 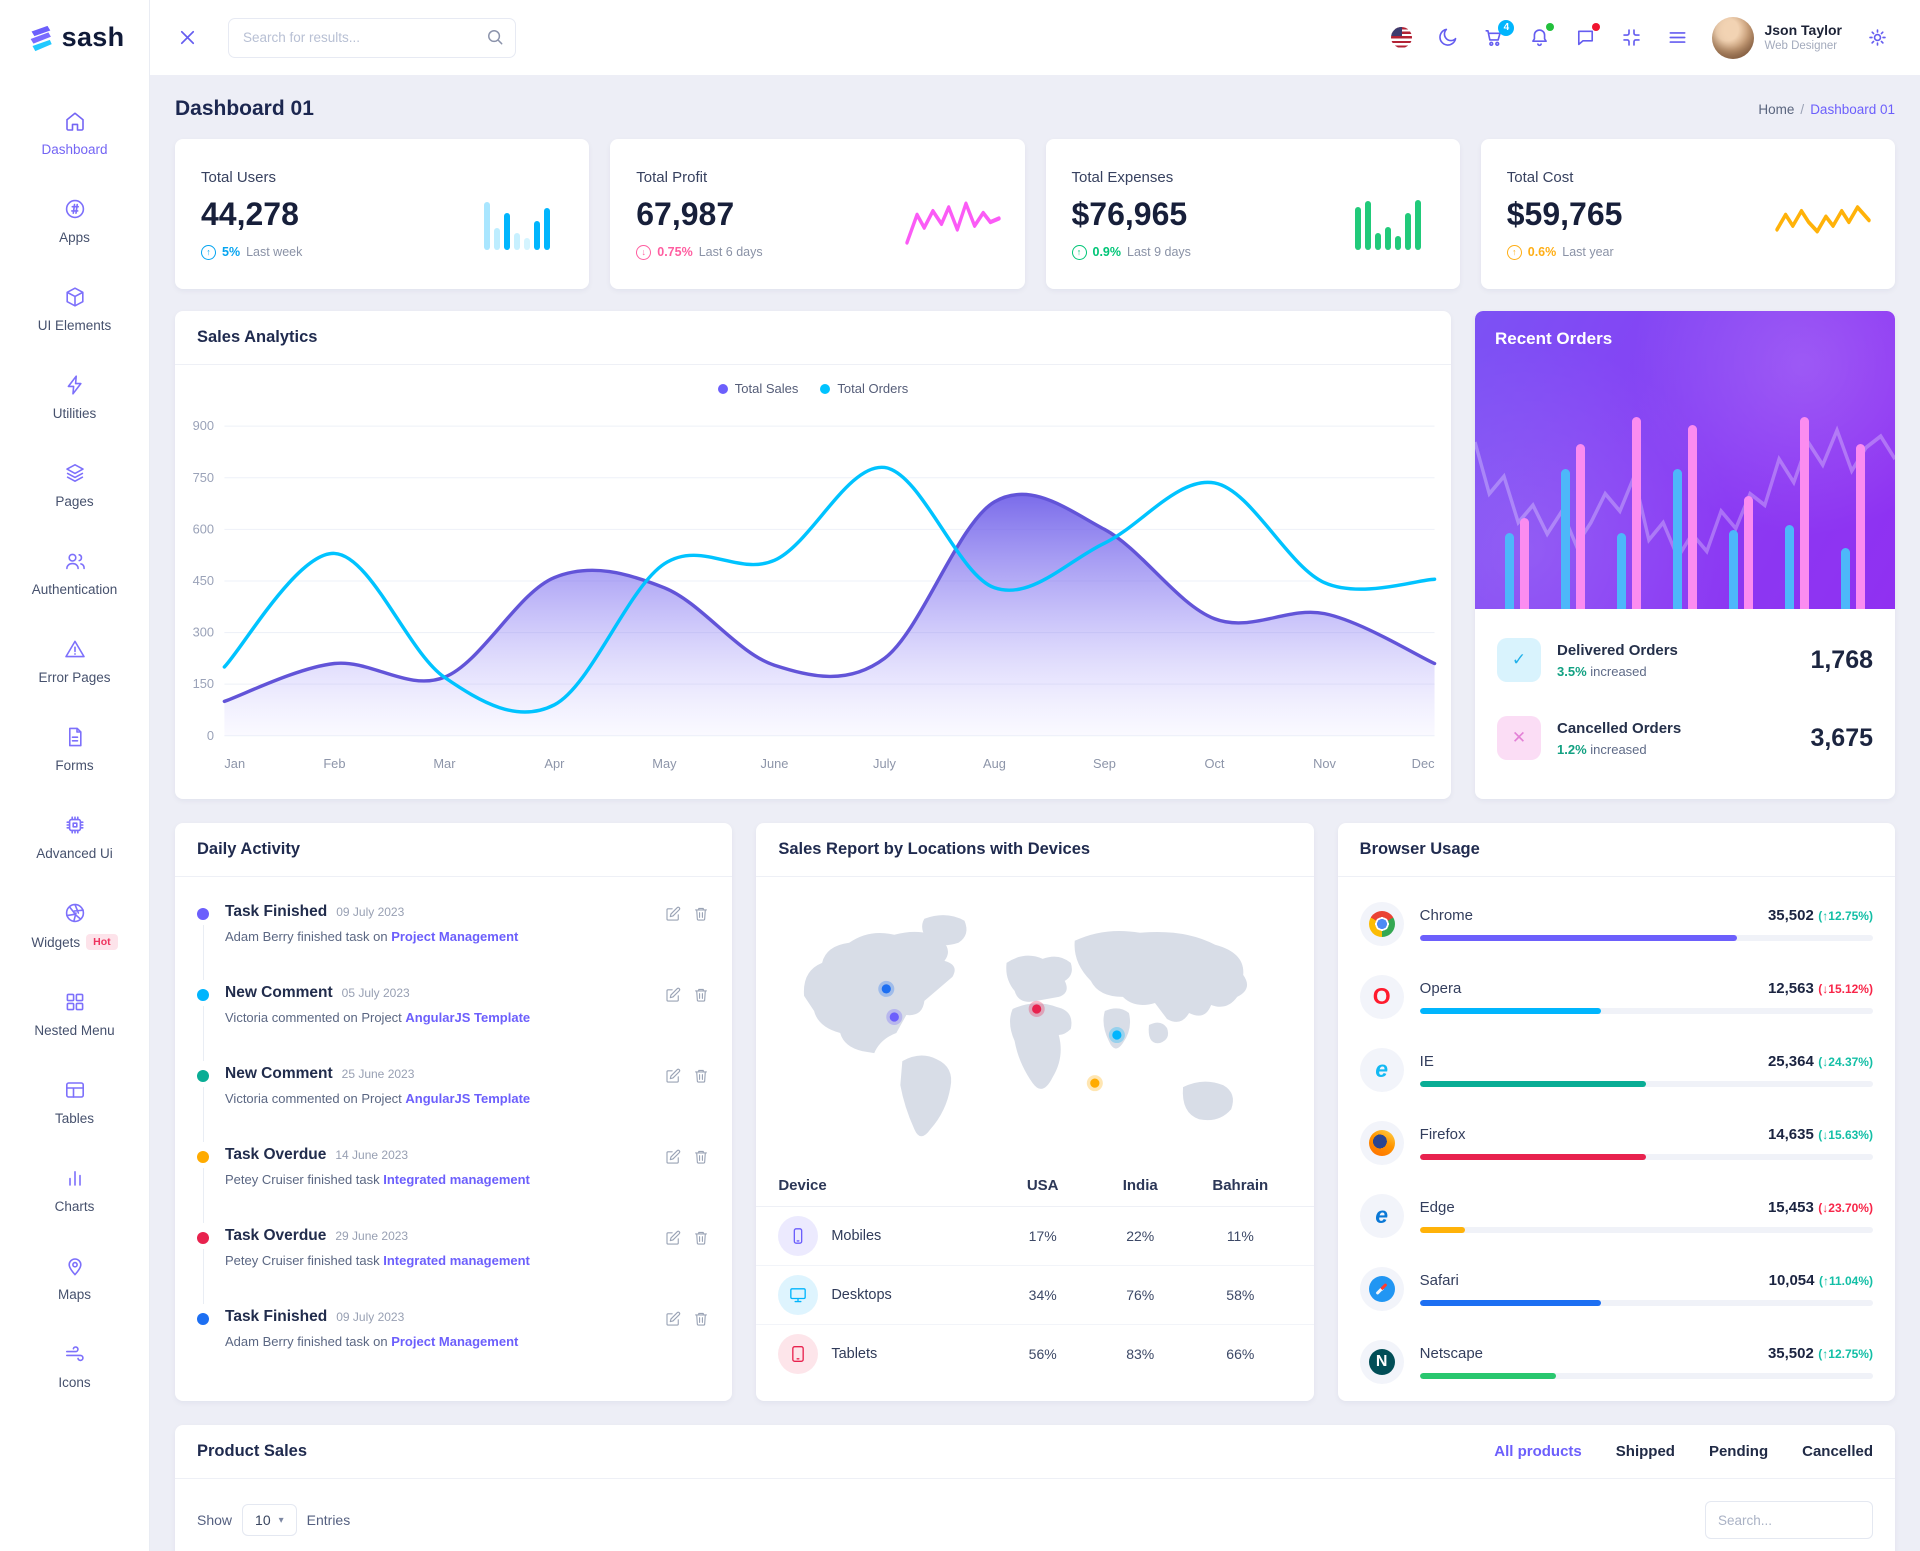 I want to click on gear-icon, so click(x=1877, y=38).